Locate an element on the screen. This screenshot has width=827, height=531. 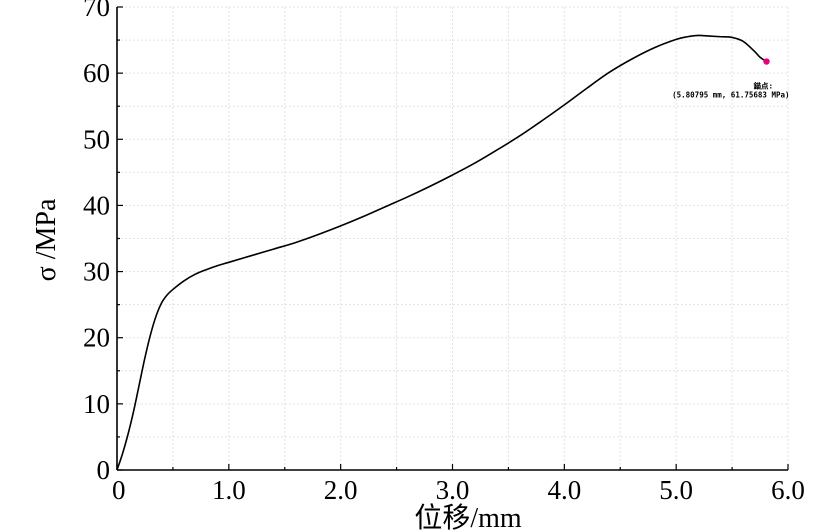
y-tick-label: 20 is located at coordinates (96, 338).